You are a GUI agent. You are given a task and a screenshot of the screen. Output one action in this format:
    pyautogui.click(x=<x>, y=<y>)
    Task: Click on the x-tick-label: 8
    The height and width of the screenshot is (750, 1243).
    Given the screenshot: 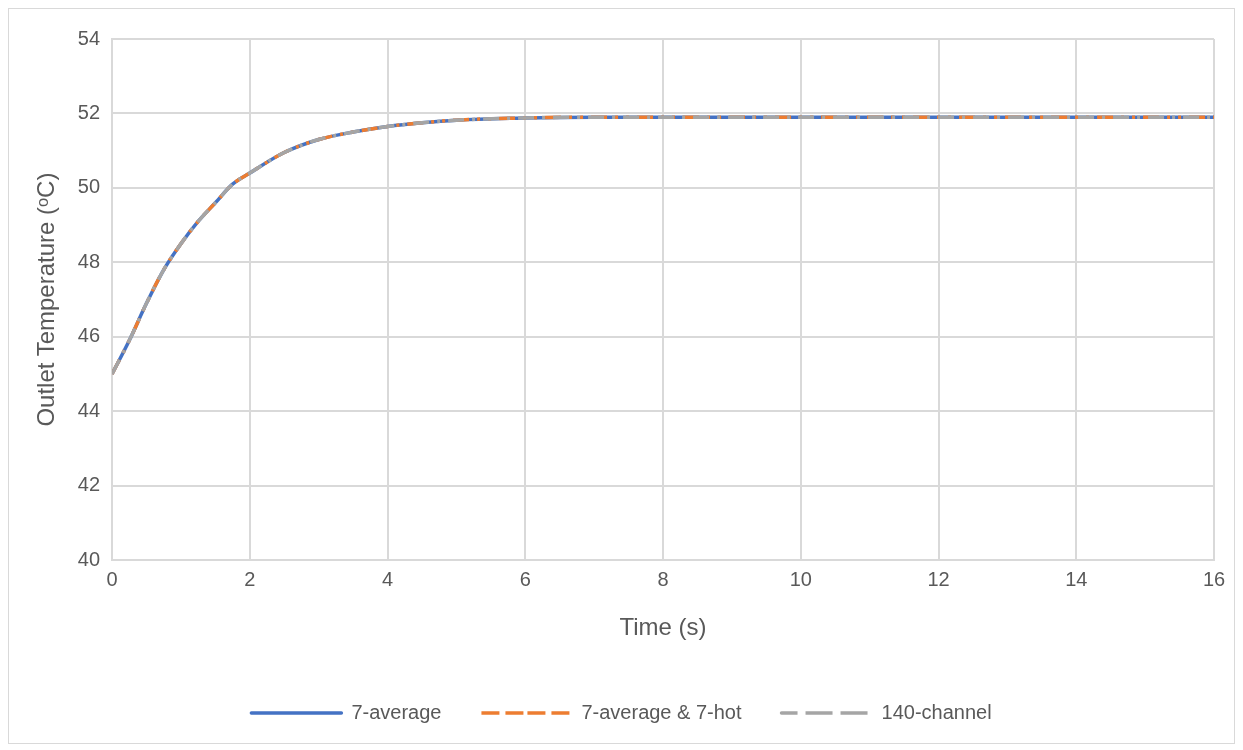 What is the action you would take?
    pyautogui.click(x=663, y=578)
    